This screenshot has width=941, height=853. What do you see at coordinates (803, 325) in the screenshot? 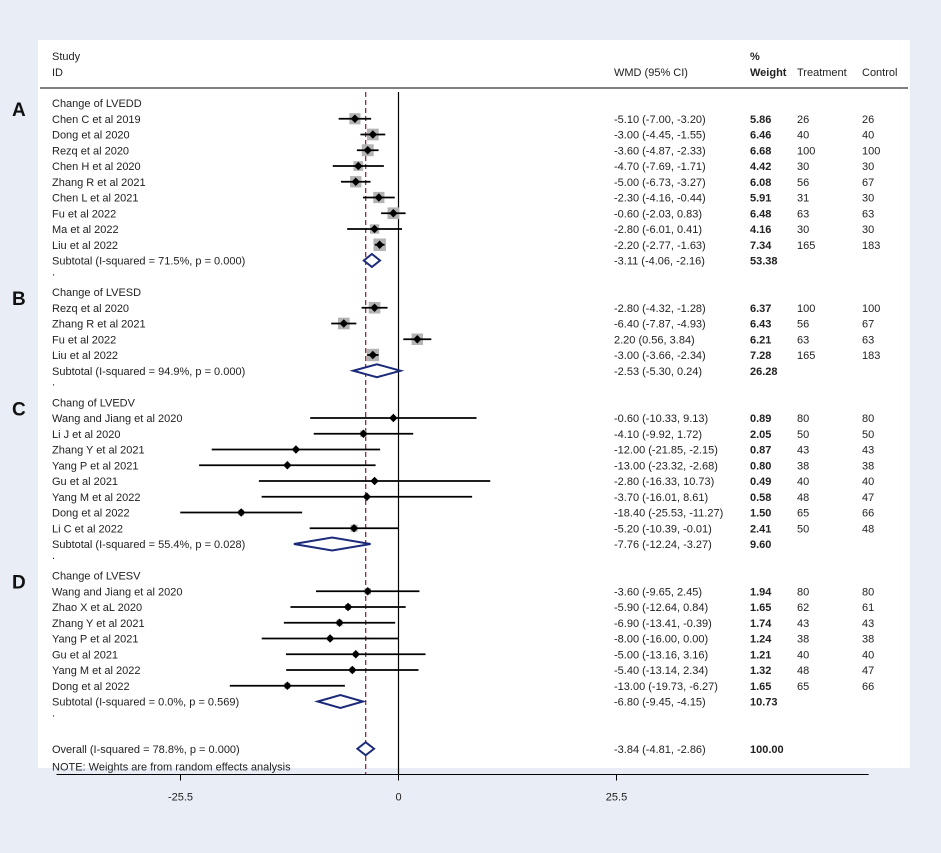
I see `study-treatment: 56` at bounding box center [803, 325].